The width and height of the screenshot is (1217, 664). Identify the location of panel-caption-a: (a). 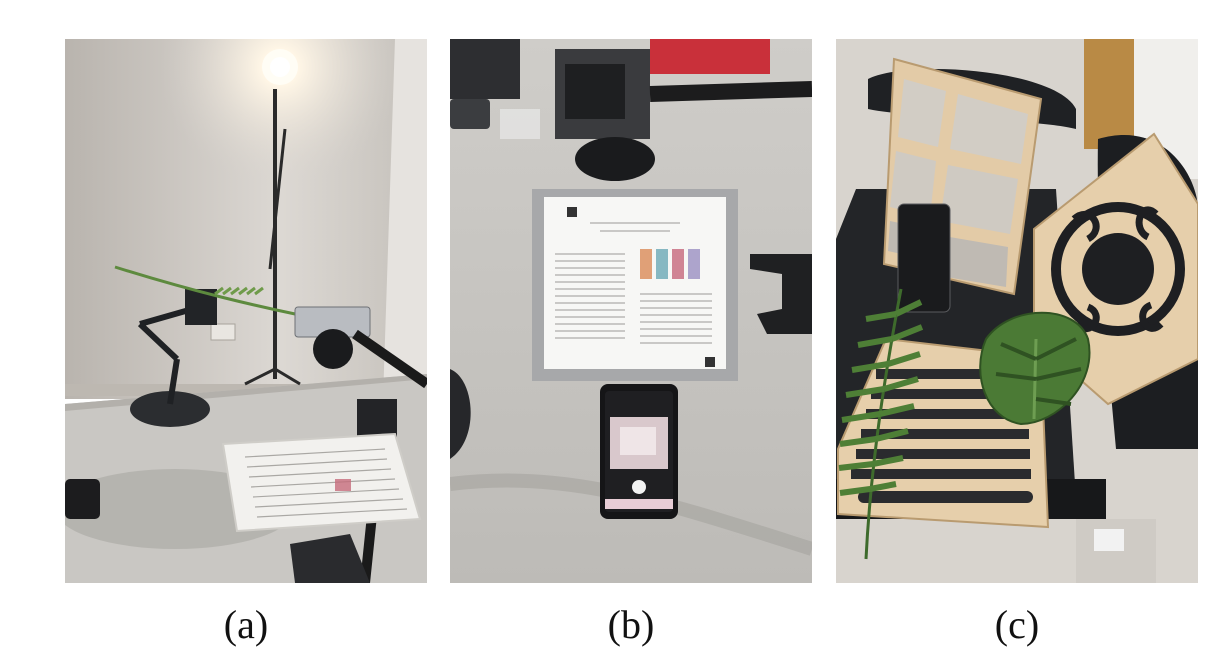
(246, 624).